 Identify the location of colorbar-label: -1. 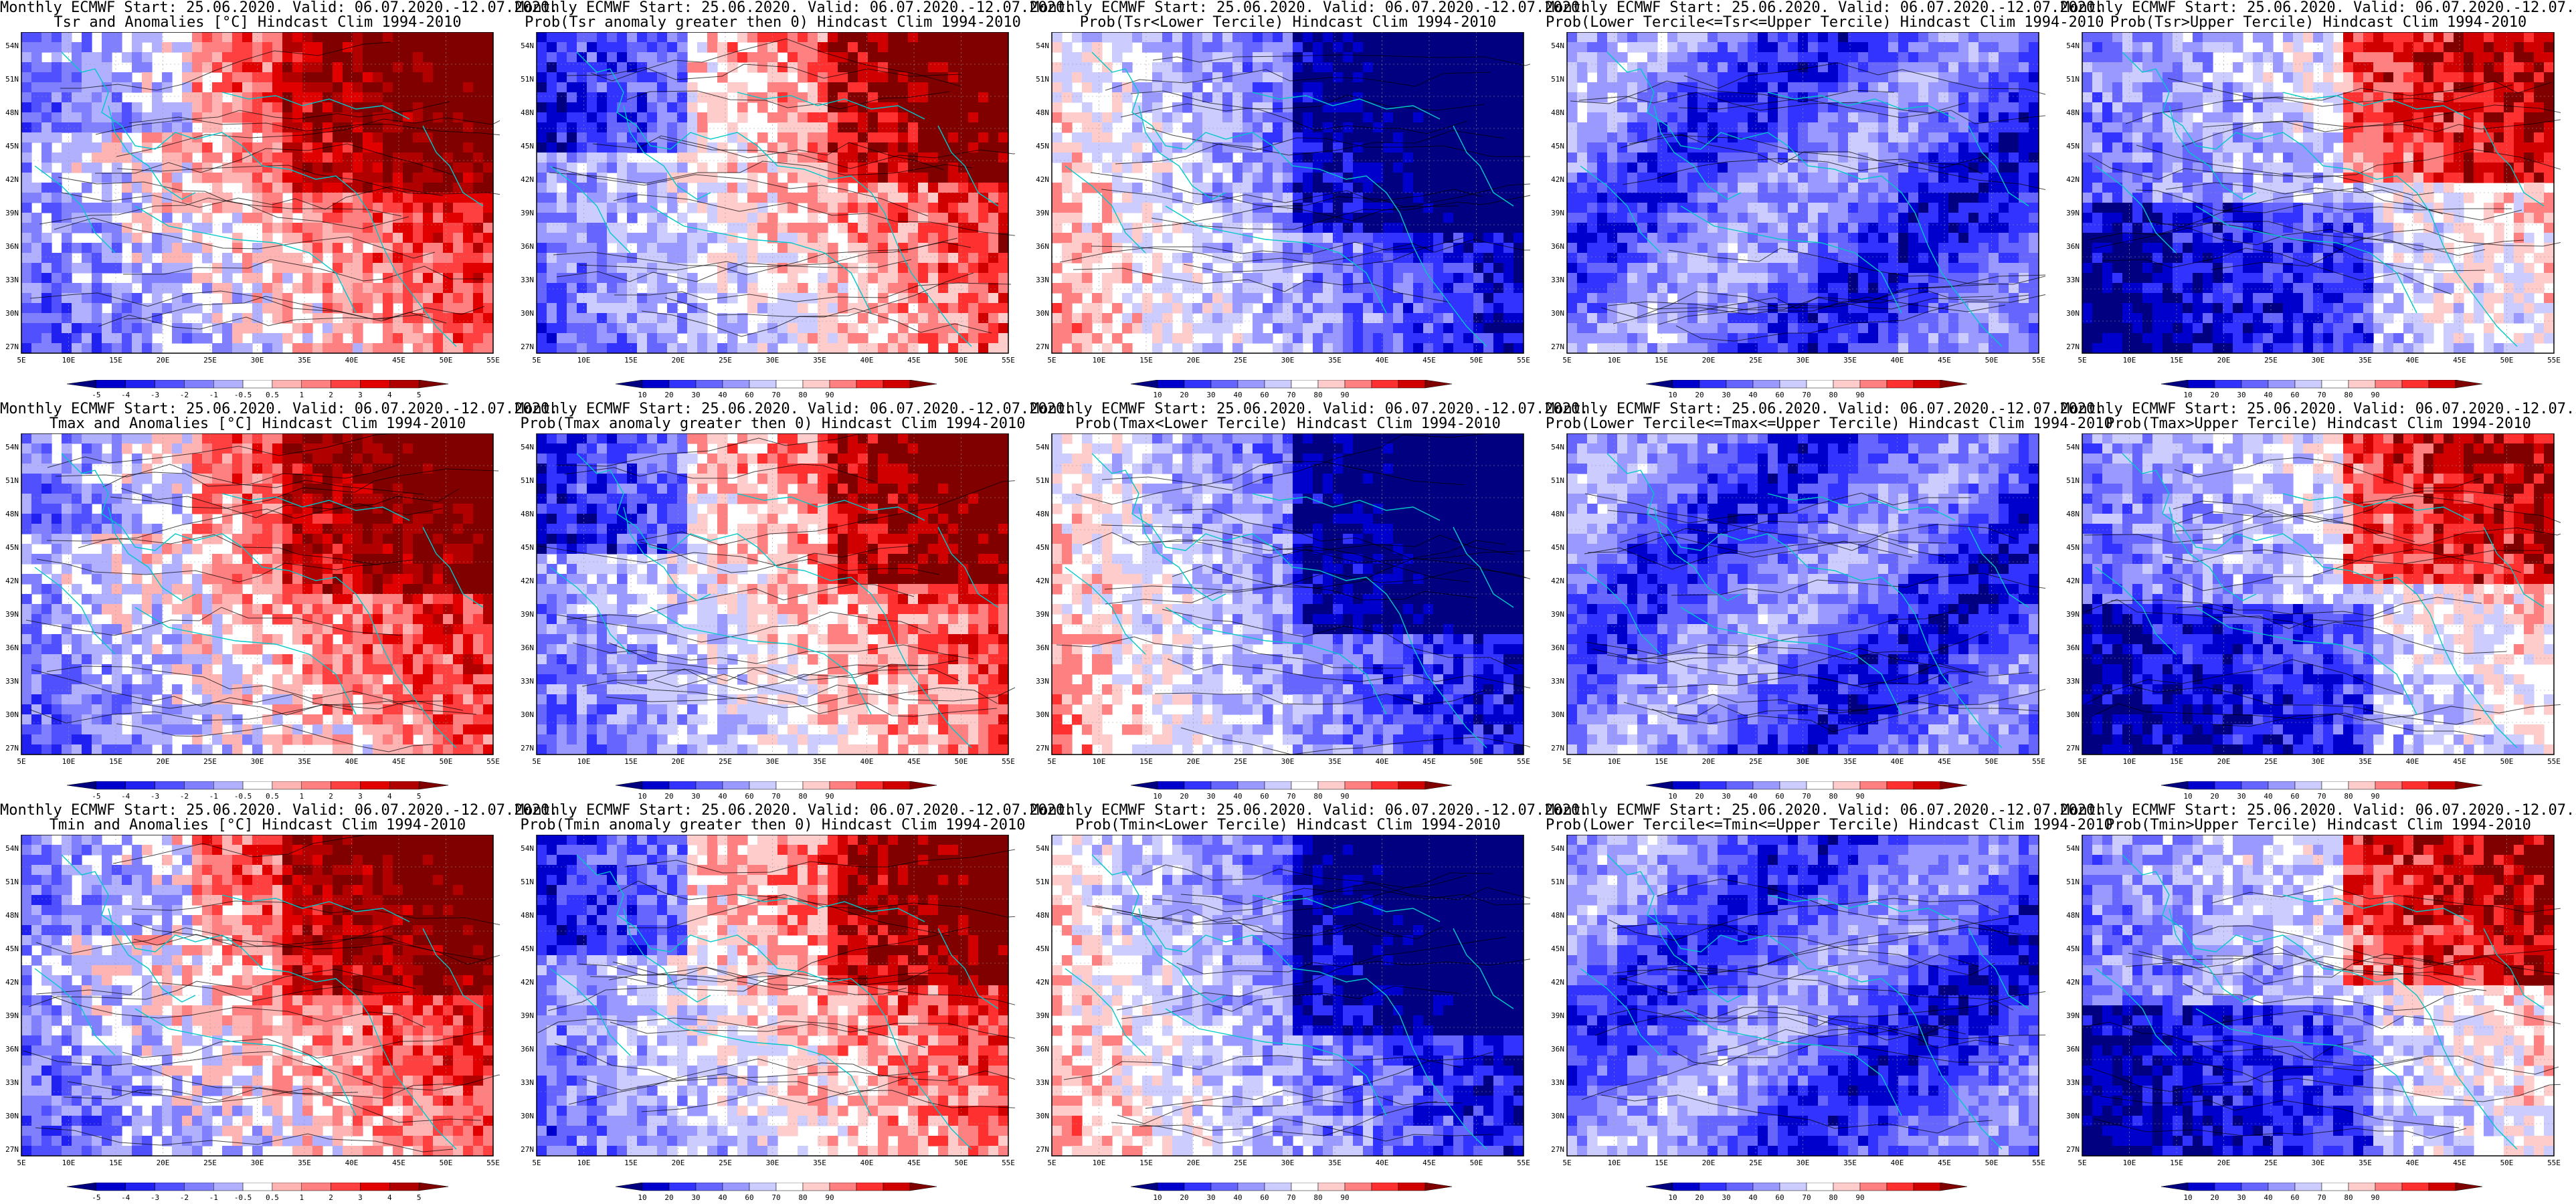
(213, 1197).